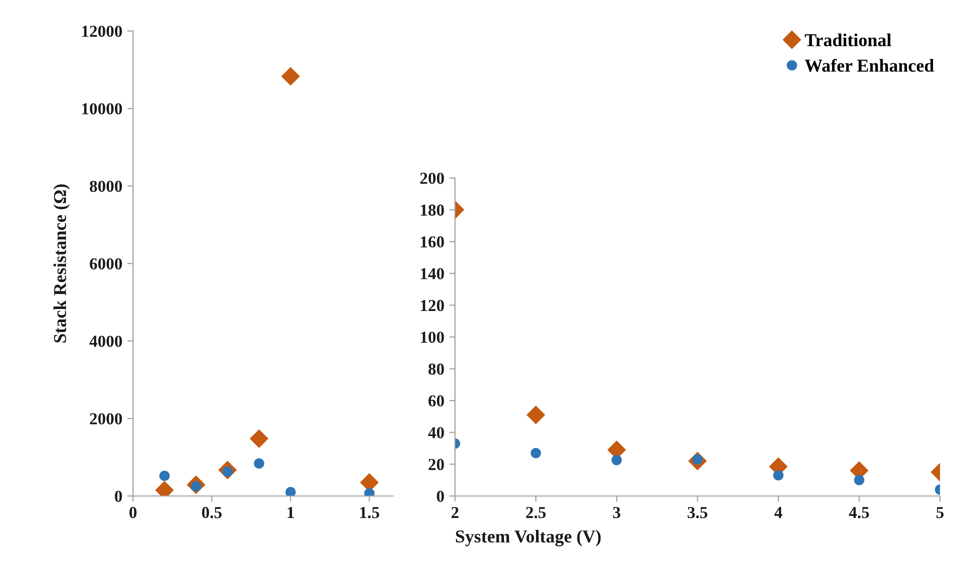 The width and height of the screenshot is (960, 573). I want to click on y-tick-label: 160, so click(432, 242).